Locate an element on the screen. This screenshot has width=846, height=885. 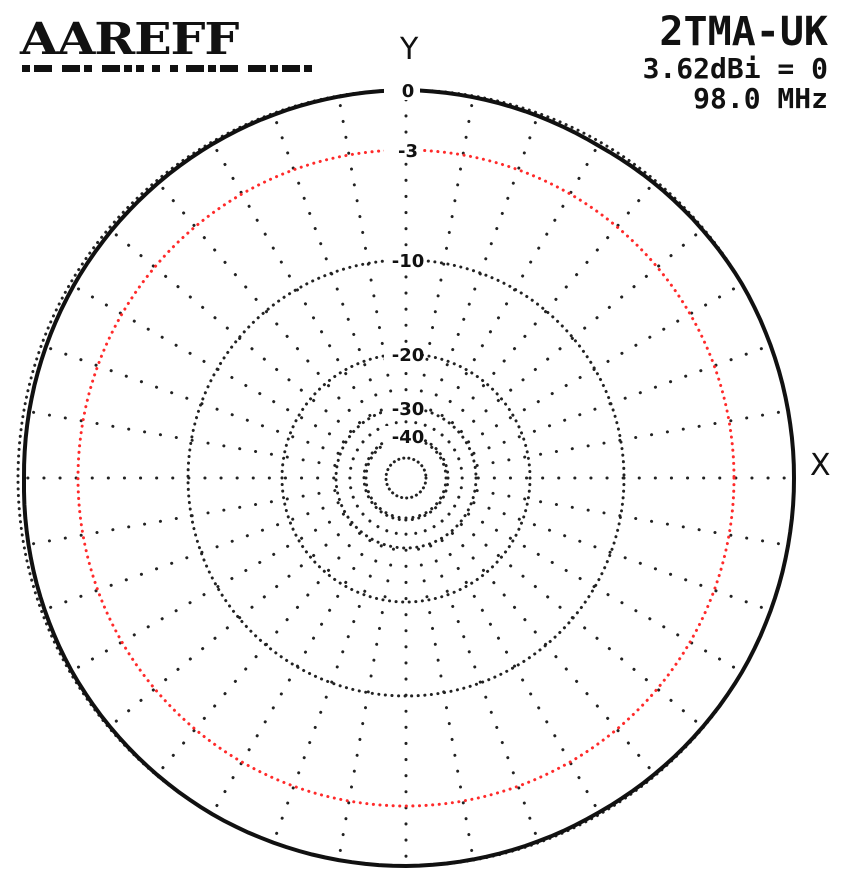
aareff-logo: AAREFF is located at coordinates (170, 49).